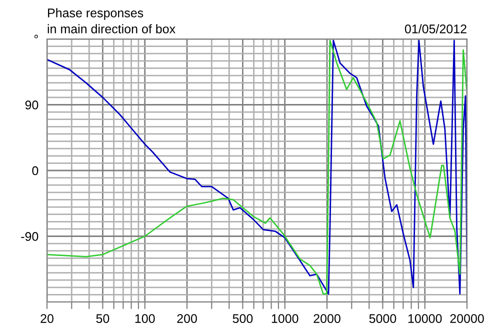 This screenshot has height=328, width=502. Describe the element at coordinates (47, 318) in the screenshot. I see `x-tick-label: 20` at that location.